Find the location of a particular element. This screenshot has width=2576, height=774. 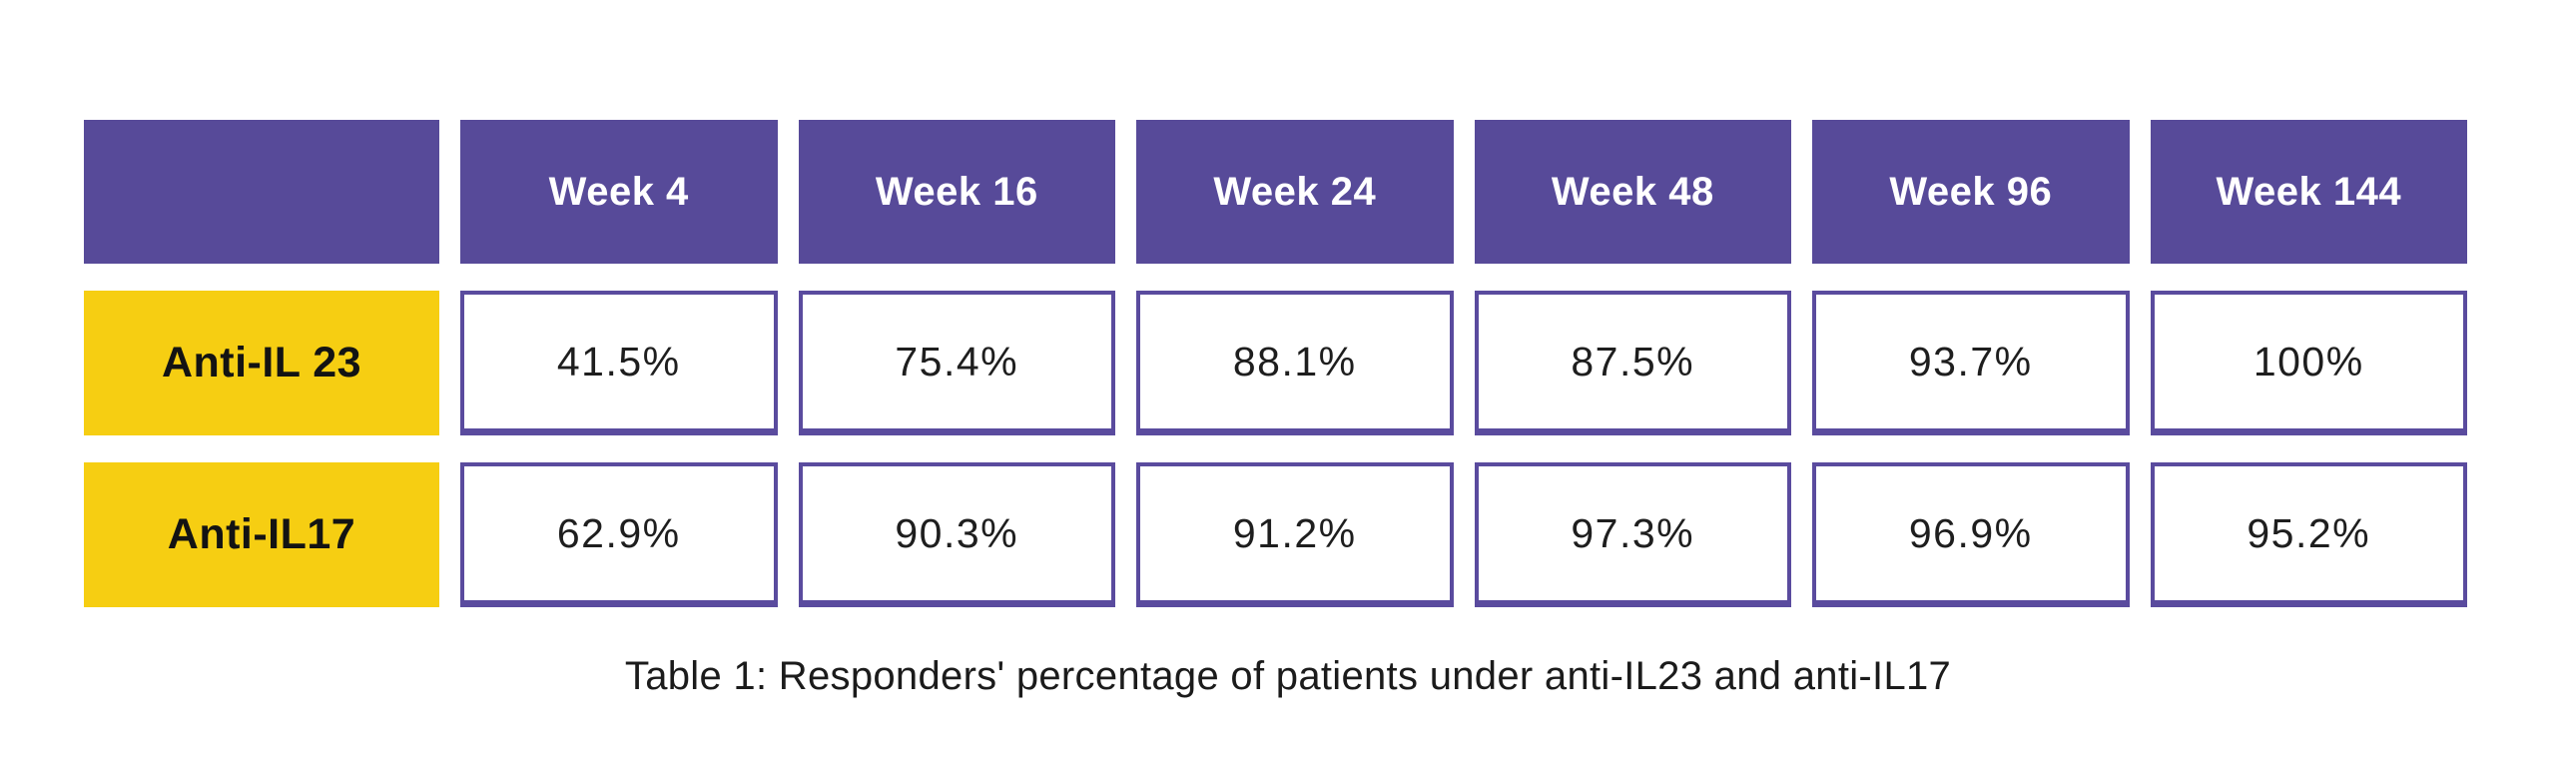

data-cell: 100% is located at coordinates (2309, 363).